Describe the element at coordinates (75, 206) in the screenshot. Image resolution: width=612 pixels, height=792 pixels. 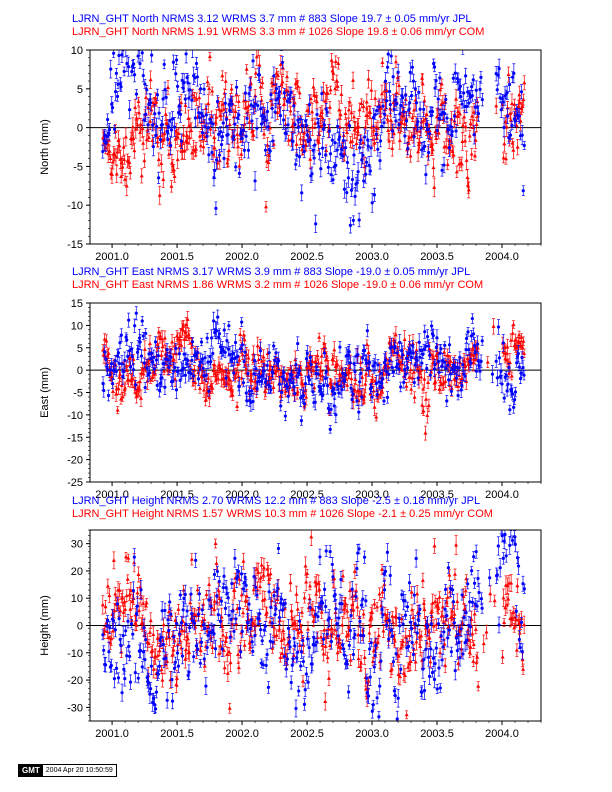
I see `y-tick-label: -10` at that location.